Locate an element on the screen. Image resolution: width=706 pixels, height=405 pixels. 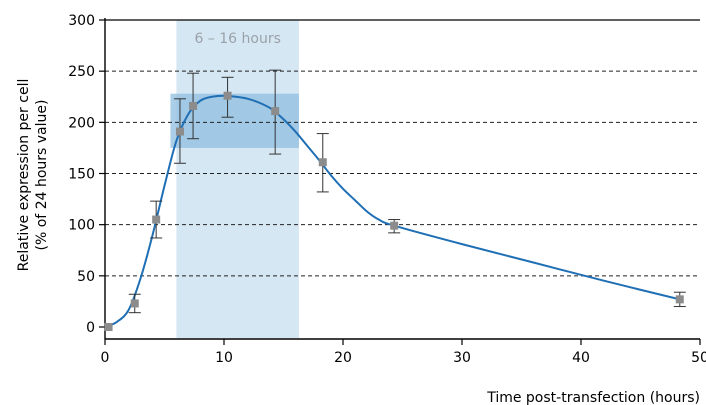
x-tick-label: 20 is located at coordinates (343, 358).